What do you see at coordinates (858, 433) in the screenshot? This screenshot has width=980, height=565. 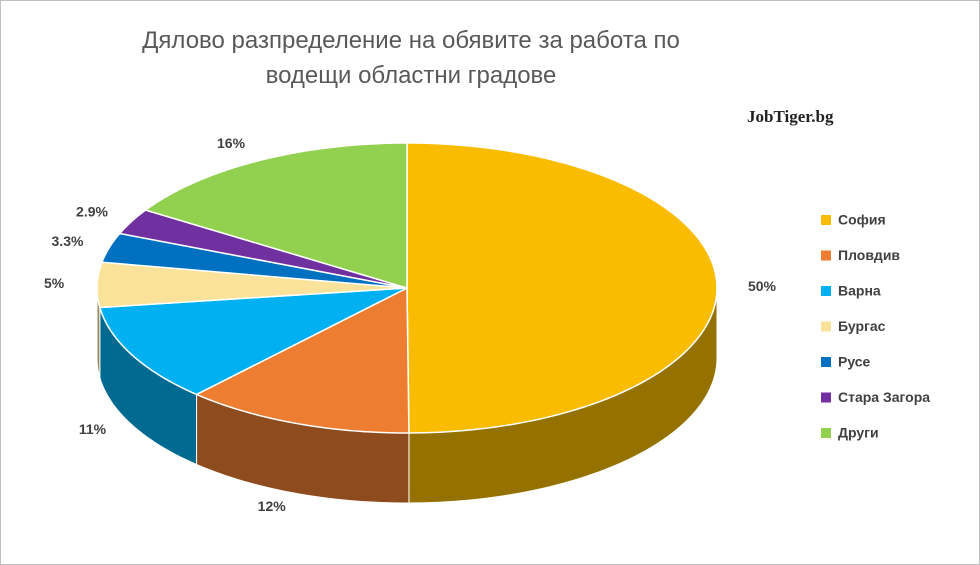 I see `legend-label: Други` at bounding box center [858, 433].